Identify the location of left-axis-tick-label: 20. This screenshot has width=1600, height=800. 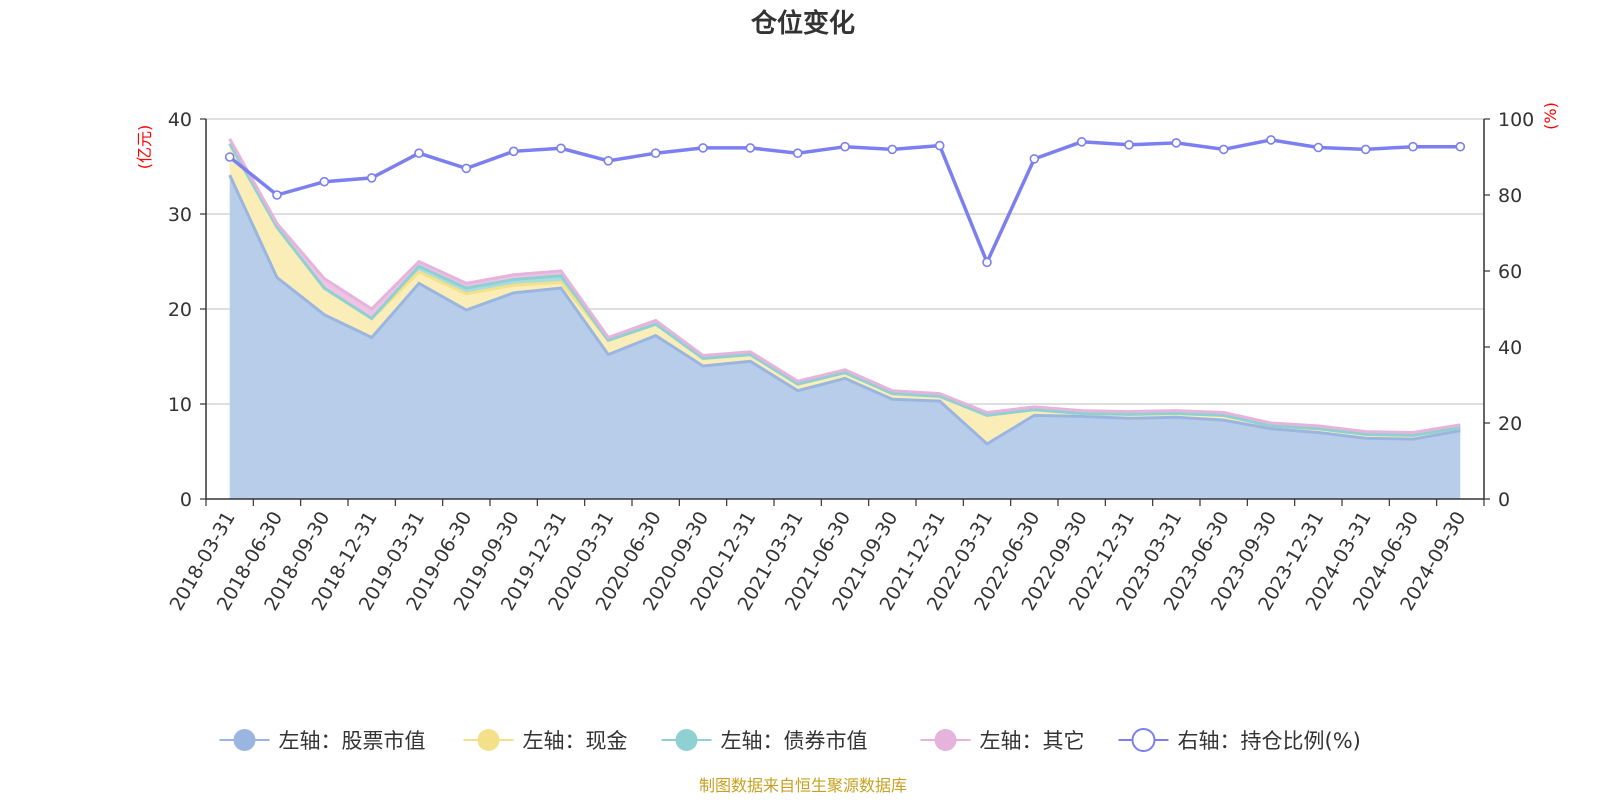
(180, 310).